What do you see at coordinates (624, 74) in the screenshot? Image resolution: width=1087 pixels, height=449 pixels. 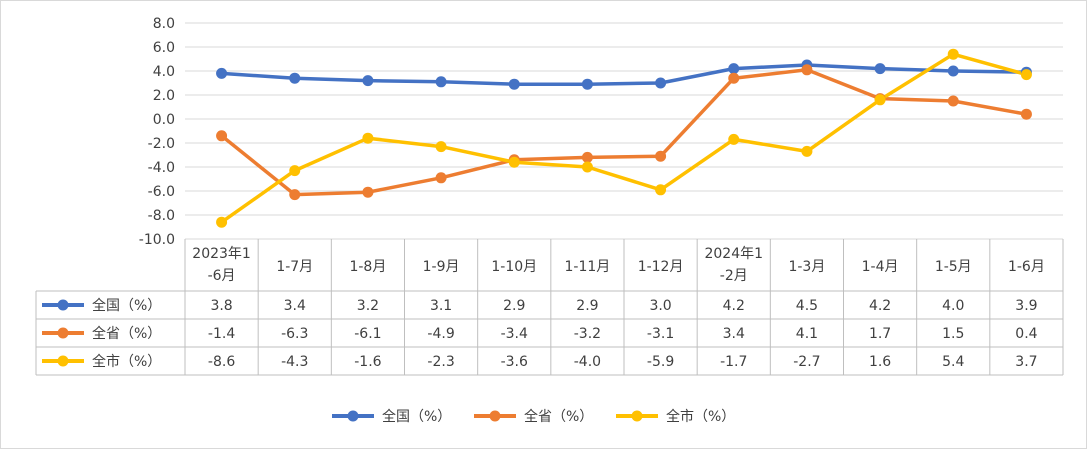 I see `series-line` at bounding box center [624, 74].